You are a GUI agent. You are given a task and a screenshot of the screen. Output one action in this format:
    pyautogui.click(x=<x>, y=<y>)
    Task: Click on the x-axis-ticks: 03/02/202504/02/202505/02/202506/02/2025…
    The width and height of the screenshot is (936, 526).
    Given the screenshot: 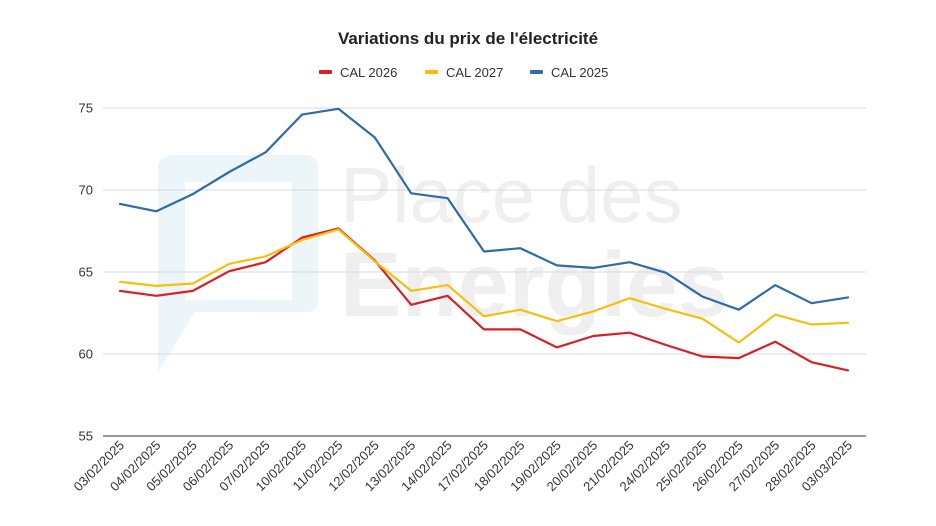 What is the action you would take?
    pyautogui.click(x=462, y=466)
    